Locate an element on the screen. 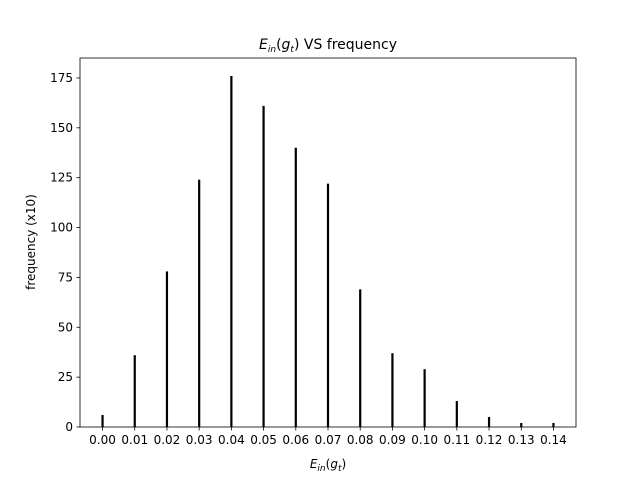 Image resolution: width=640 pixels, height=480 pixels. bar-0.14 is located at coordinates (553, 425).